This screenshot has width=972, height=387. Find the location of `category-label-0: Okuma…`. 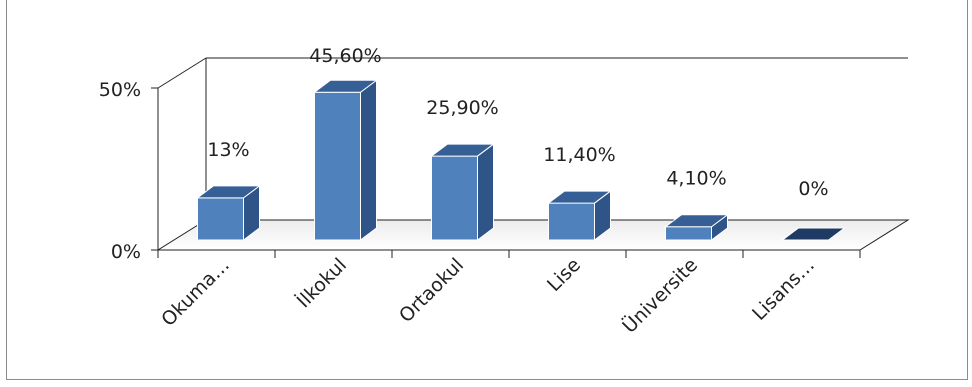

category-label-0: Okuma… is located at coordinates (195, 292).